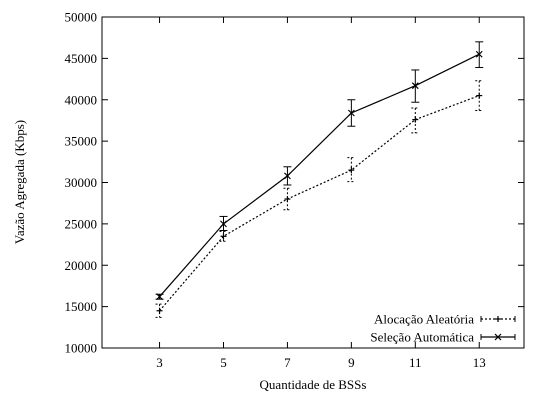 This screenshot has width=536, height=396. I want to click on legend-label: Seleção Automática, so click(422, 337).